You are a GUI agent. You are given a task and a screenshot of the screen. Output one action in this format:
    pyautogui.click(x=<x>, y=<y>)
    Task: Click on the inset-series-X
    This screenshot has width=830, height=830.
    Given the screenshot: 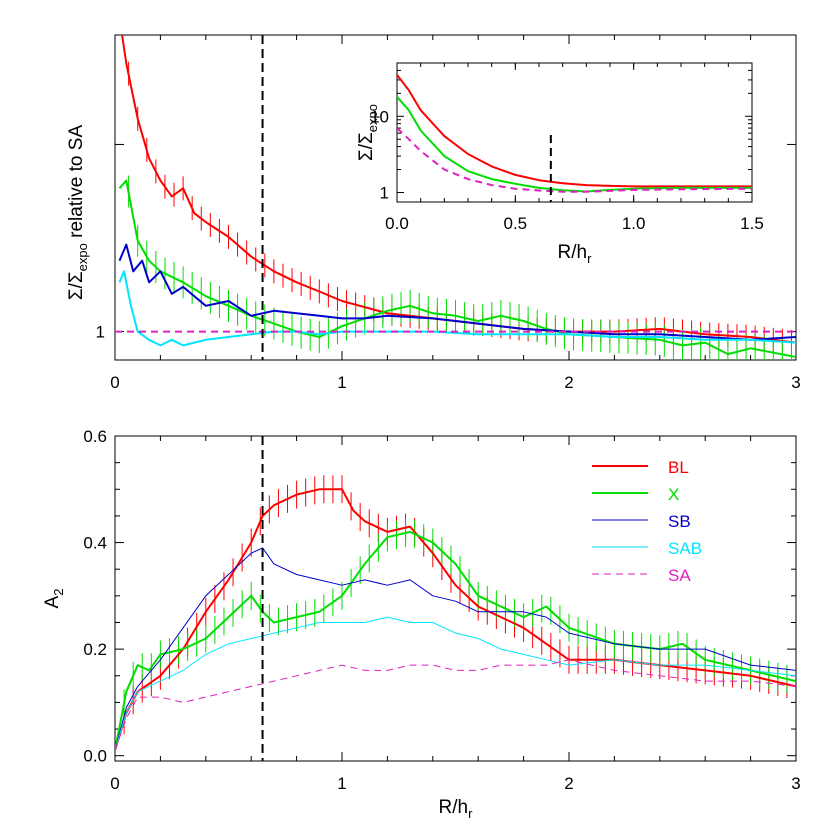 What is the action you would take?
    pyautogui.click(x=574, y=144)
    